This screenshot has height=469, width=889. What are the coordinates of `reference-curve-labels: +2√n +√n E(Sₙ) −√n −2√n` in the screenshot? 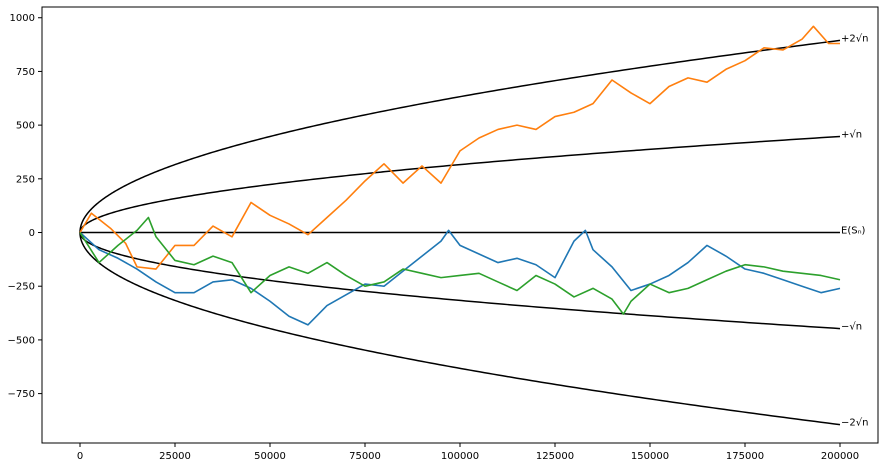 It's located at (854, 230).